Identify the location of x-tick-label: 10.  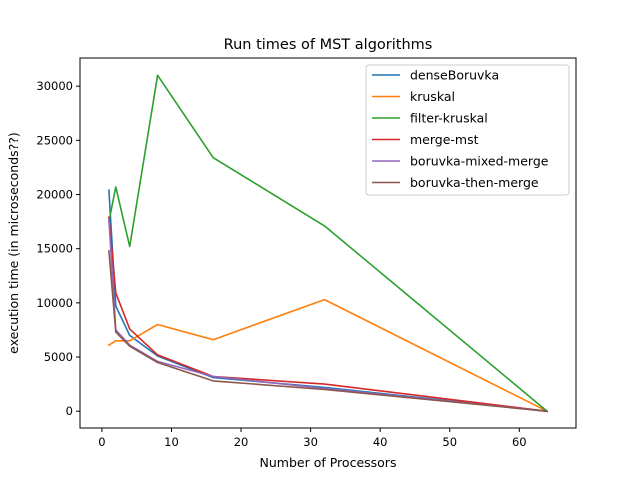
(171, 442).